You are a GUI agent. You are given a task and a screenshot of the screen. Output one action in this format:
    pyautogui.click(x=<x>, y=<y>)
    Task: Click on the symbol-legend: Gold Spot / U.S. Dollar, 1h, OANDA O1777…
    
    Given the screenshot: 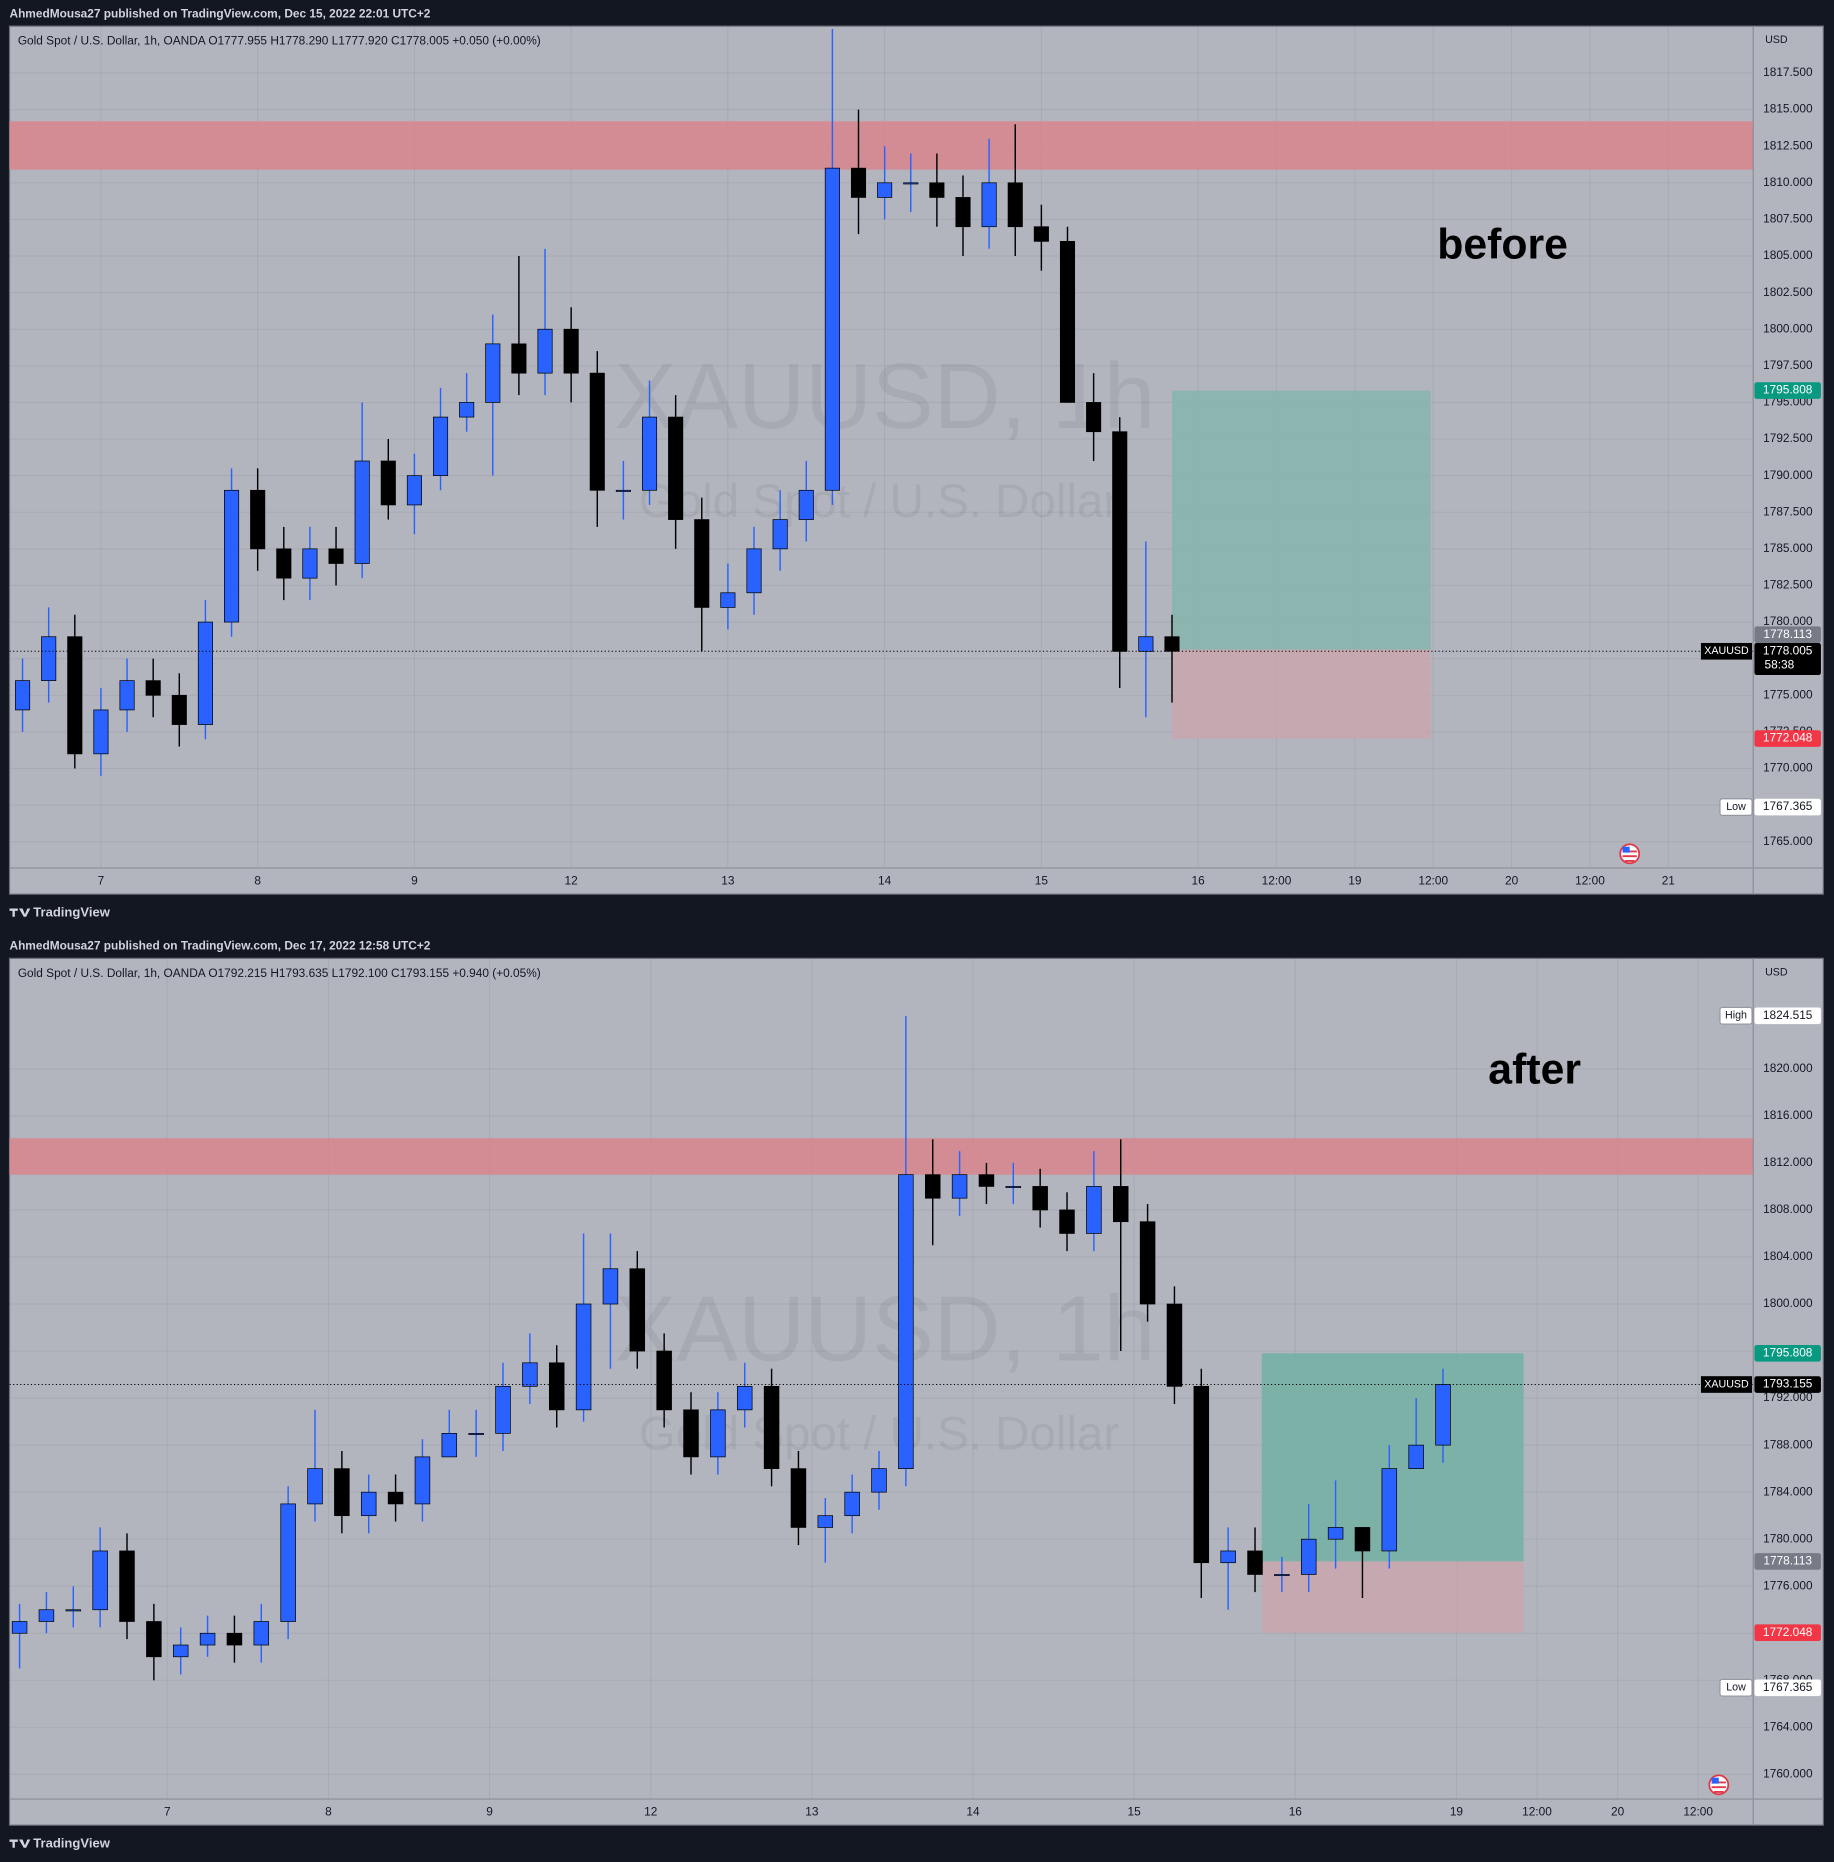 What is the action you would take?
    pyautogui.click(x=279, y=41)
    